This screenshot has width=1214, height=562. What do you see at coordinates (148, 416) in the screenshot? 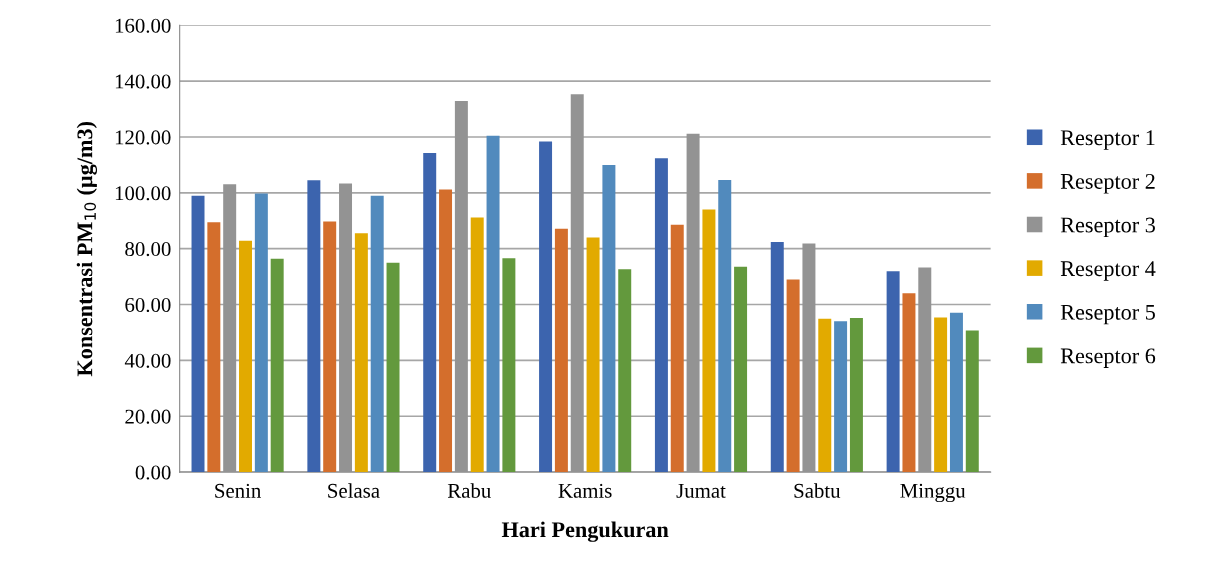
I see `y-tick-label: 20.00` at bounding box center [148, 416].